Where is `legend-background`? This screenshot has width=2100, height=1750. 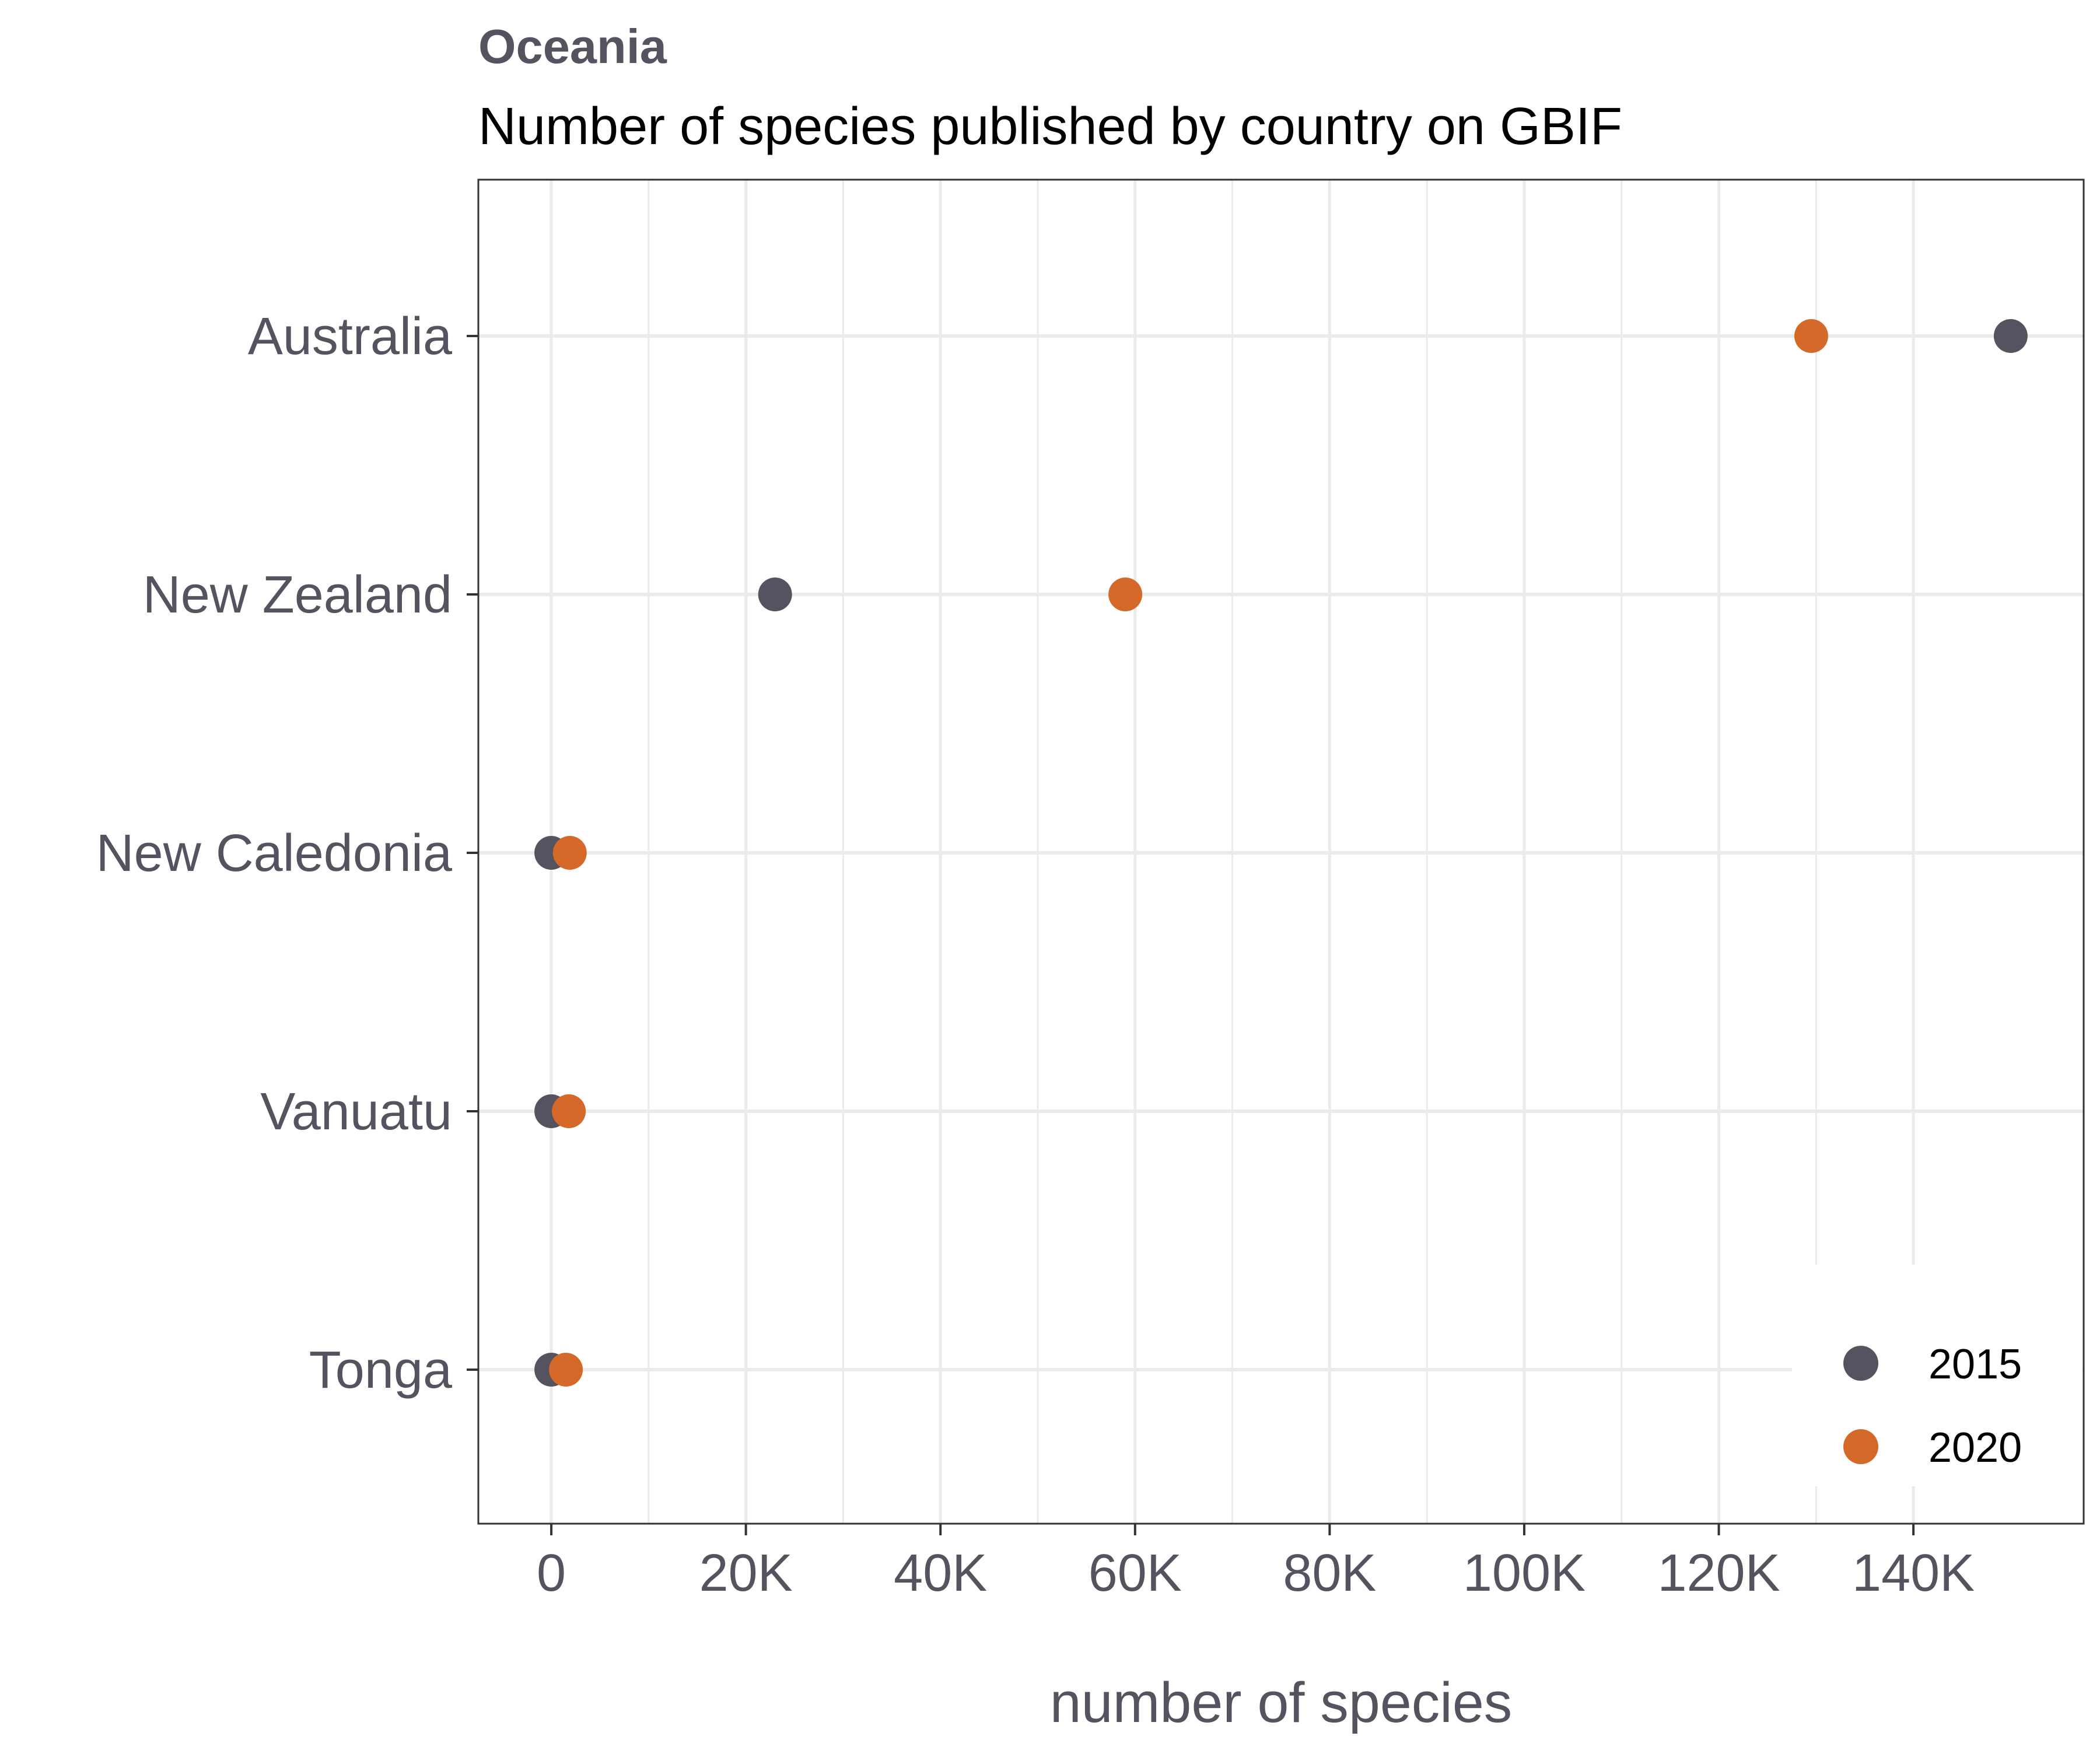 legend-background is located at coordinates (1937, 1375).